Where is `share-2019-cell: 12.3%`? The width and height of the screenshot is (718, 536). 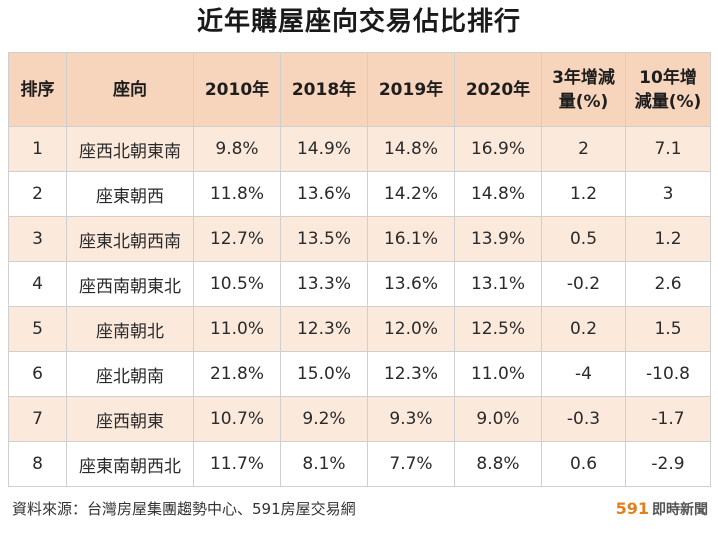 share-2019-cell: 12.3% is located at coordinates (411, 374).